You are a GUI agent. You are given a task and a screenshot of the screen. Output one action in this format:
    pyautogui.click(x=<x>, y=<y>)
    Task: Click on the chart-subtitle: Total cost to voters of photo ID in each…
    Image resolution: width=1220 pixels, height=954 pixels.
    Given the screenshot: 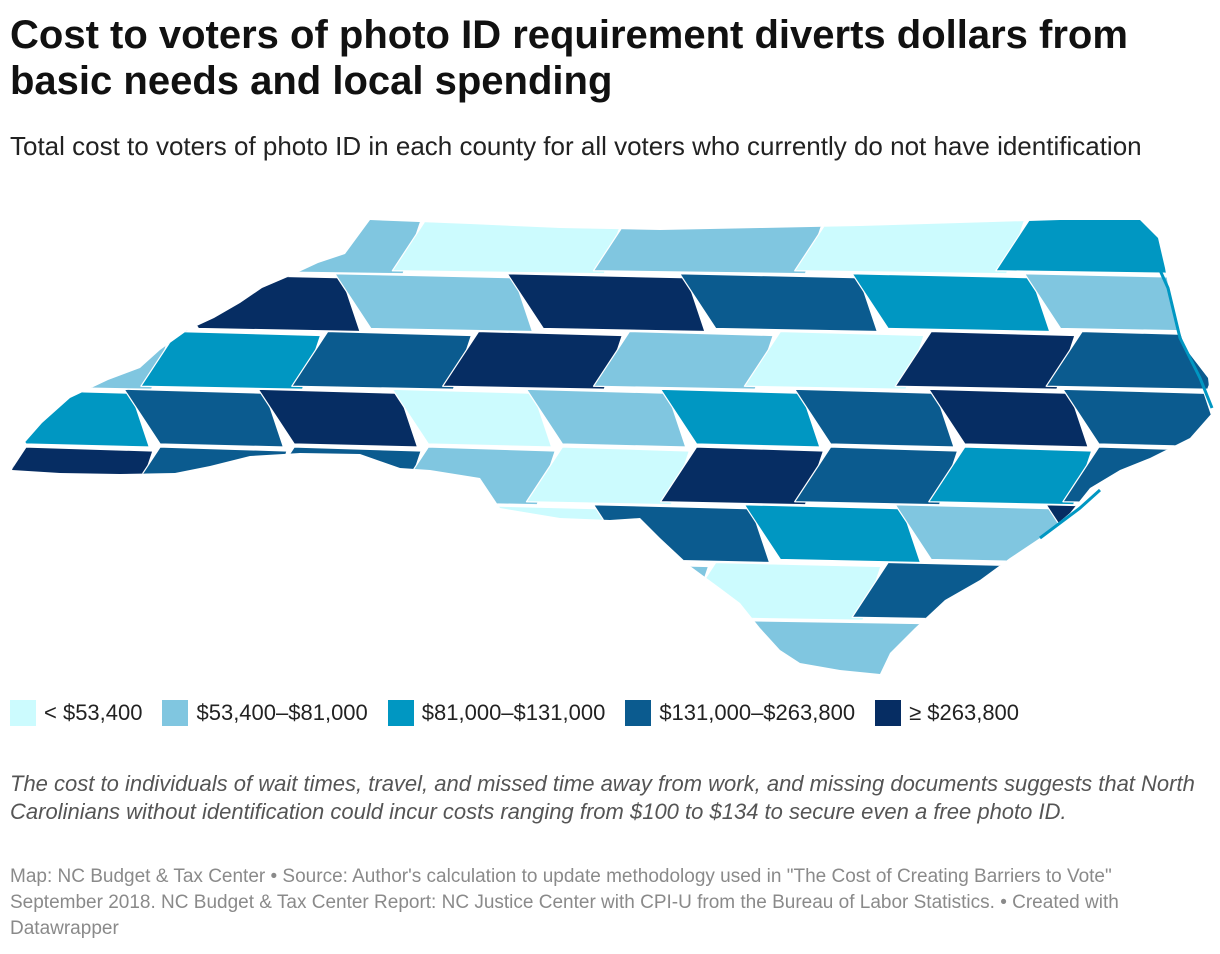 What is the action you would take?
    pyautogui.click(x=576, y=146)
    